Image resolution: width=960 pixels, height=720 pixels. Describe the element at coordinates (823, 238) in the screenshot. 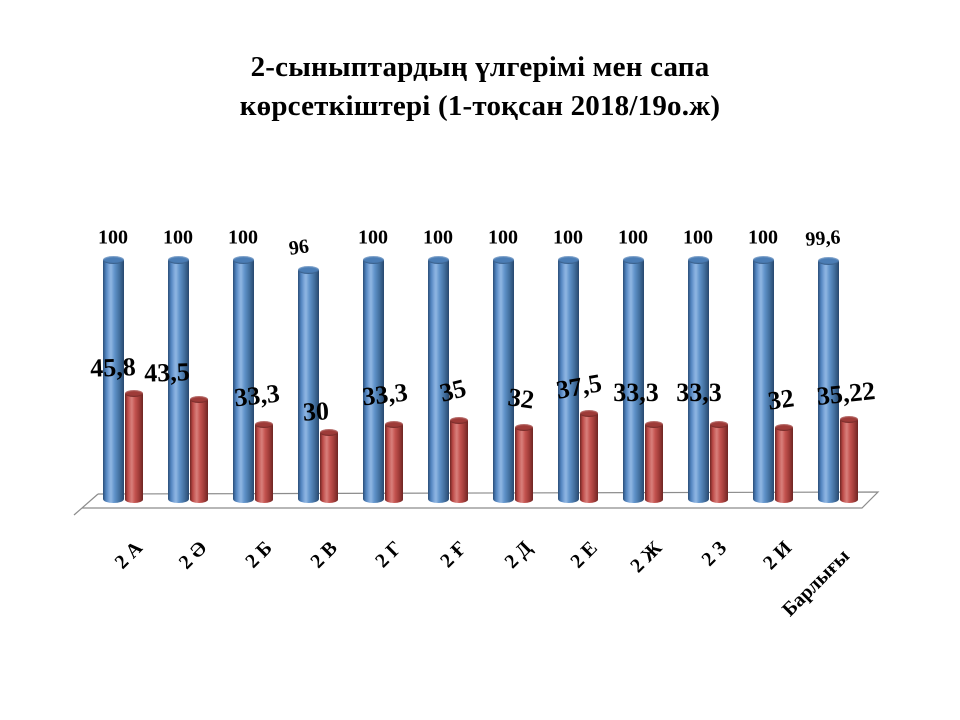

I see `value-label: 99,6` at that location.